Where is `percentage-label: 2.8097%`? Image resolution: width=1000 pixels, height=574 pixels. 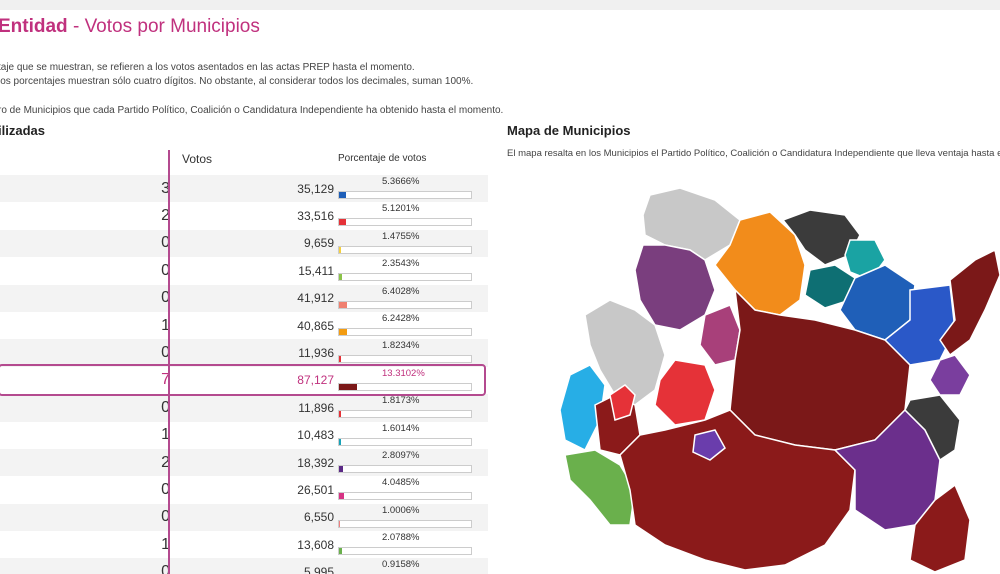 percentage-label: 2.8097% is located at coordinates (401, 455).